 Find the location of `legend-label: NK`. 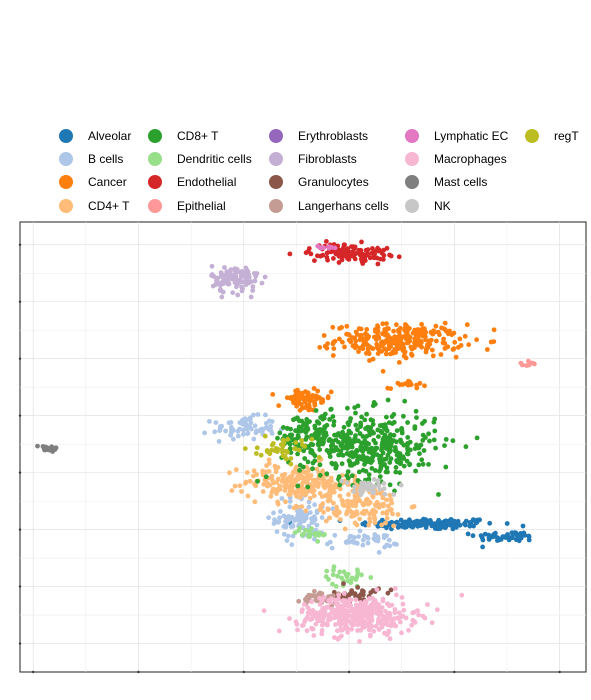

legend-label: NK is located at coordinates (442, 206).